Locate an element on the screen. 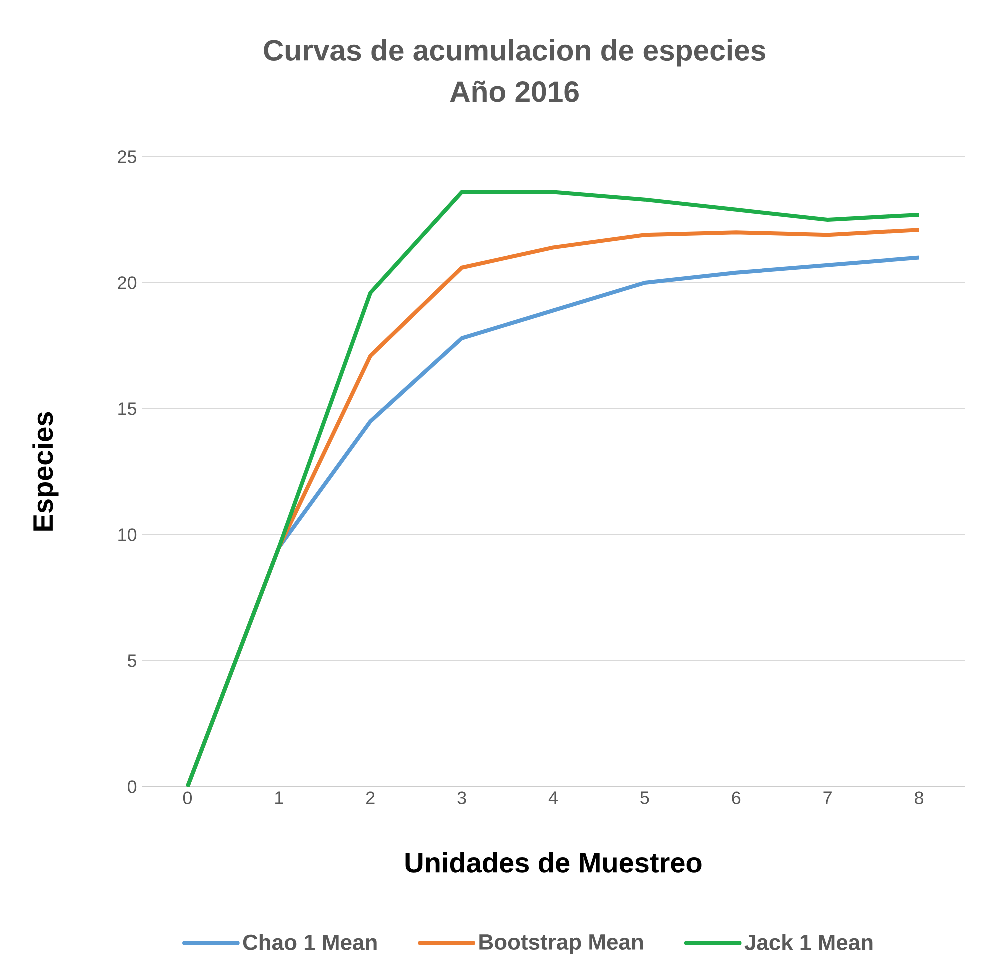  y-axis-title: Especies is located at coordinates (45, 471).